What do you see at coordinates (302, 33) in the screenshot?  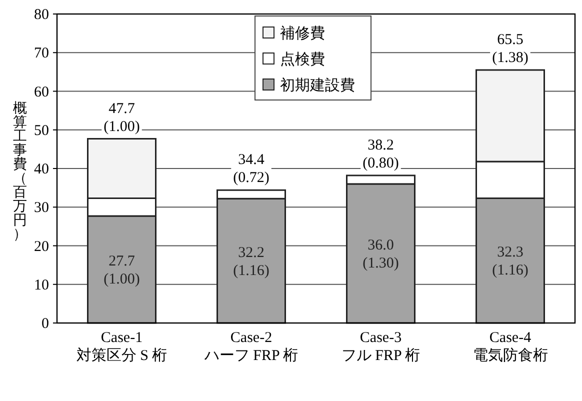 I see `legend-label: 補修費` at bounding box center [302, 33].